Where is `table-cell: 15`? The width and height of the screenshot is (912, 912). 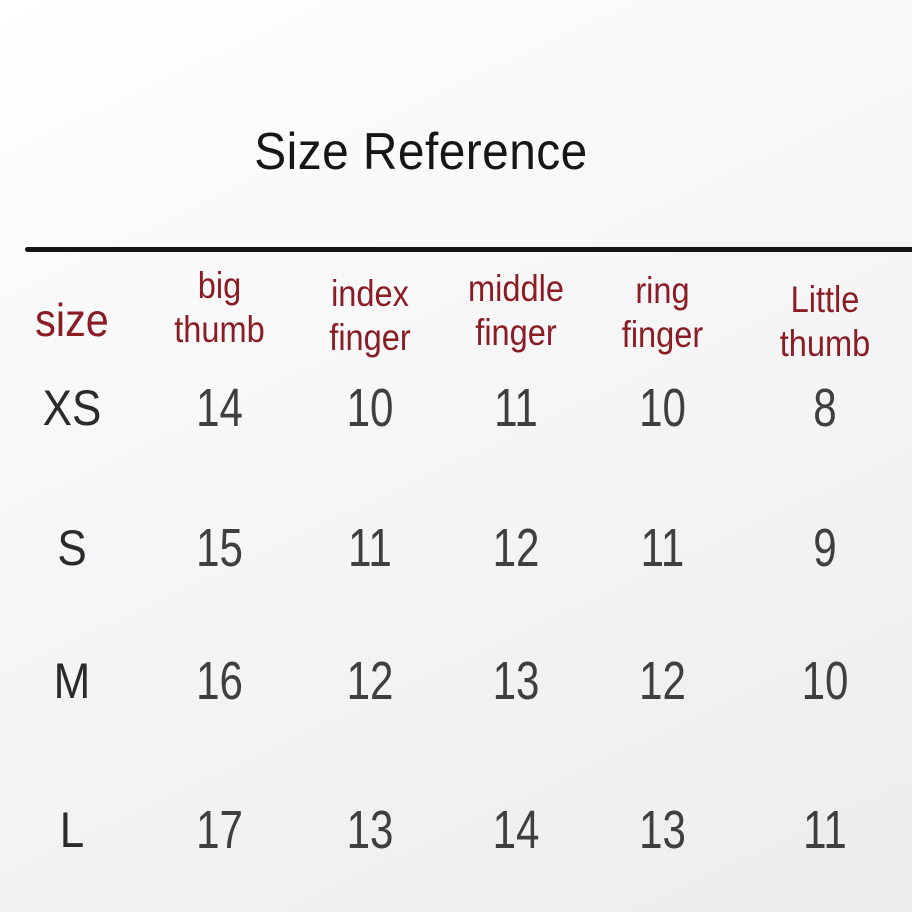
table-cell: 15 is located at coordinates (219, 548).